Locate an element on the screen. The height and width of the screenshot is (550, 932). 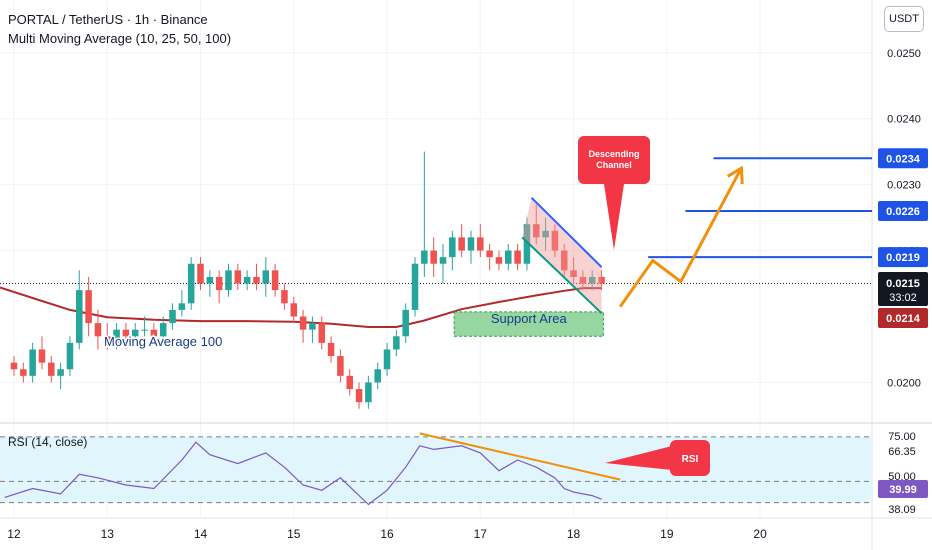
target-price-label: 0.0234 is located at coordinates (903, 159).